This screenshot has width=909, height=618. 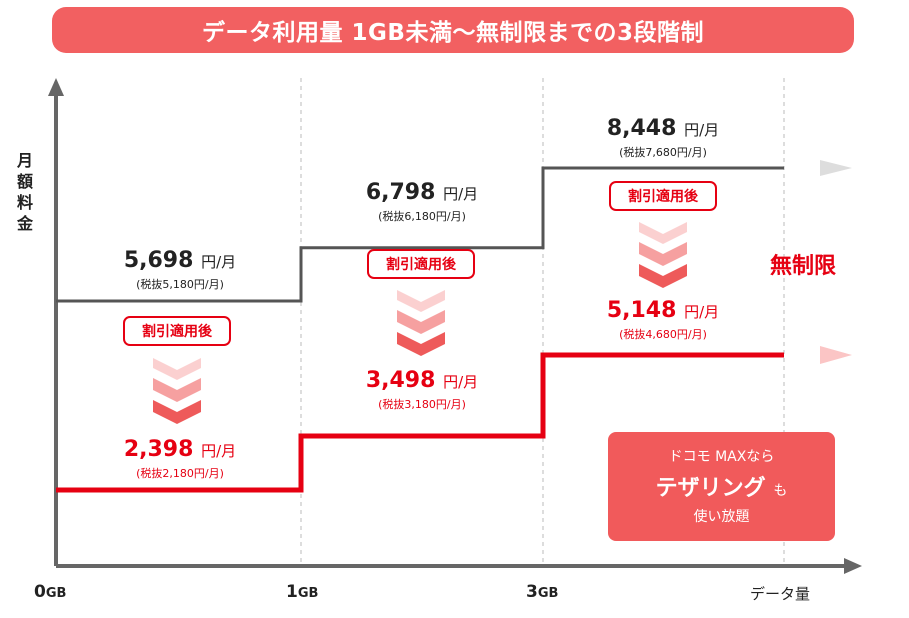 I want to click on tier1-regular-amount: 5,698, so click(x=158, y=260).